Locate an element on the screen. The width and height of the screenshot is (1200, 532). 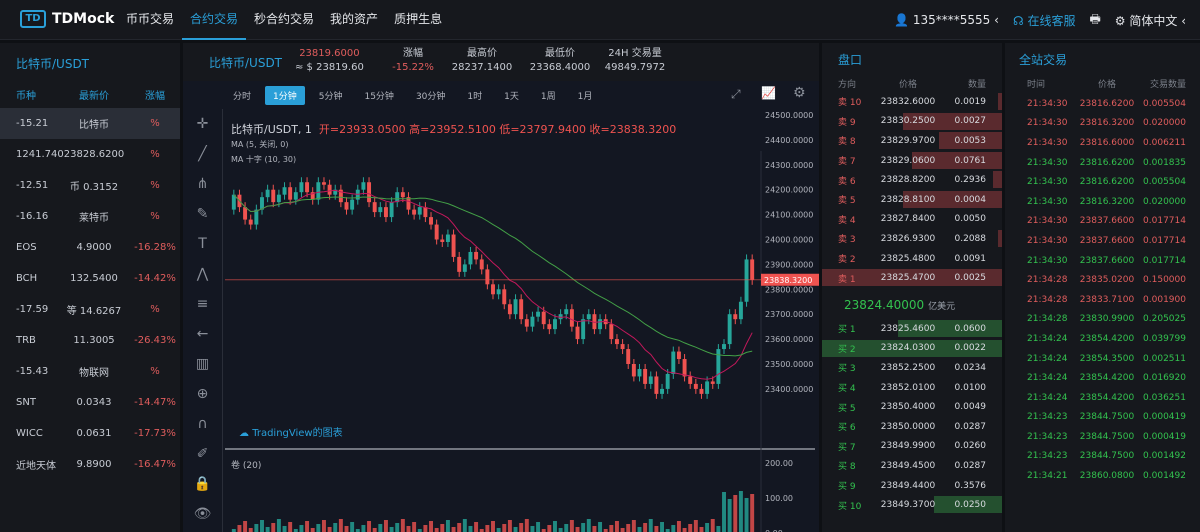
book-side: 买 1 is located at coordinates (847, 330).